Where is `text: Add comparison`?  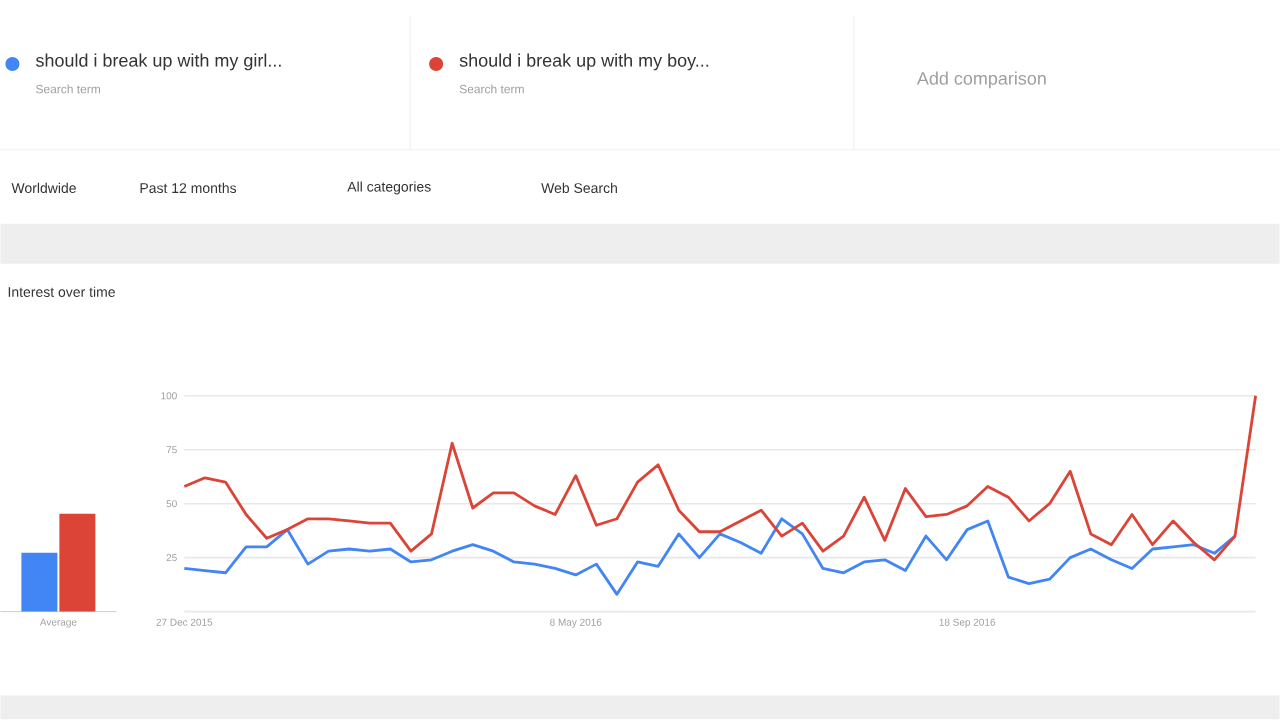
text: Add comparison is located at coordinates (981, 80).